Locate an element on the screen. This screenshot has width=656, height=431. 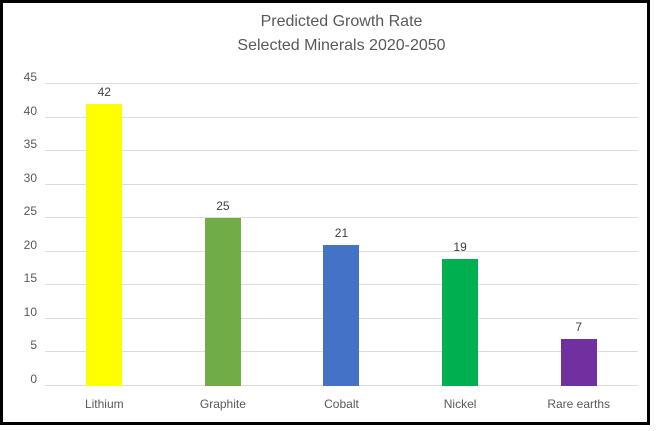
y-axis-tick-label: 30 is located at coordinates (30, 177).